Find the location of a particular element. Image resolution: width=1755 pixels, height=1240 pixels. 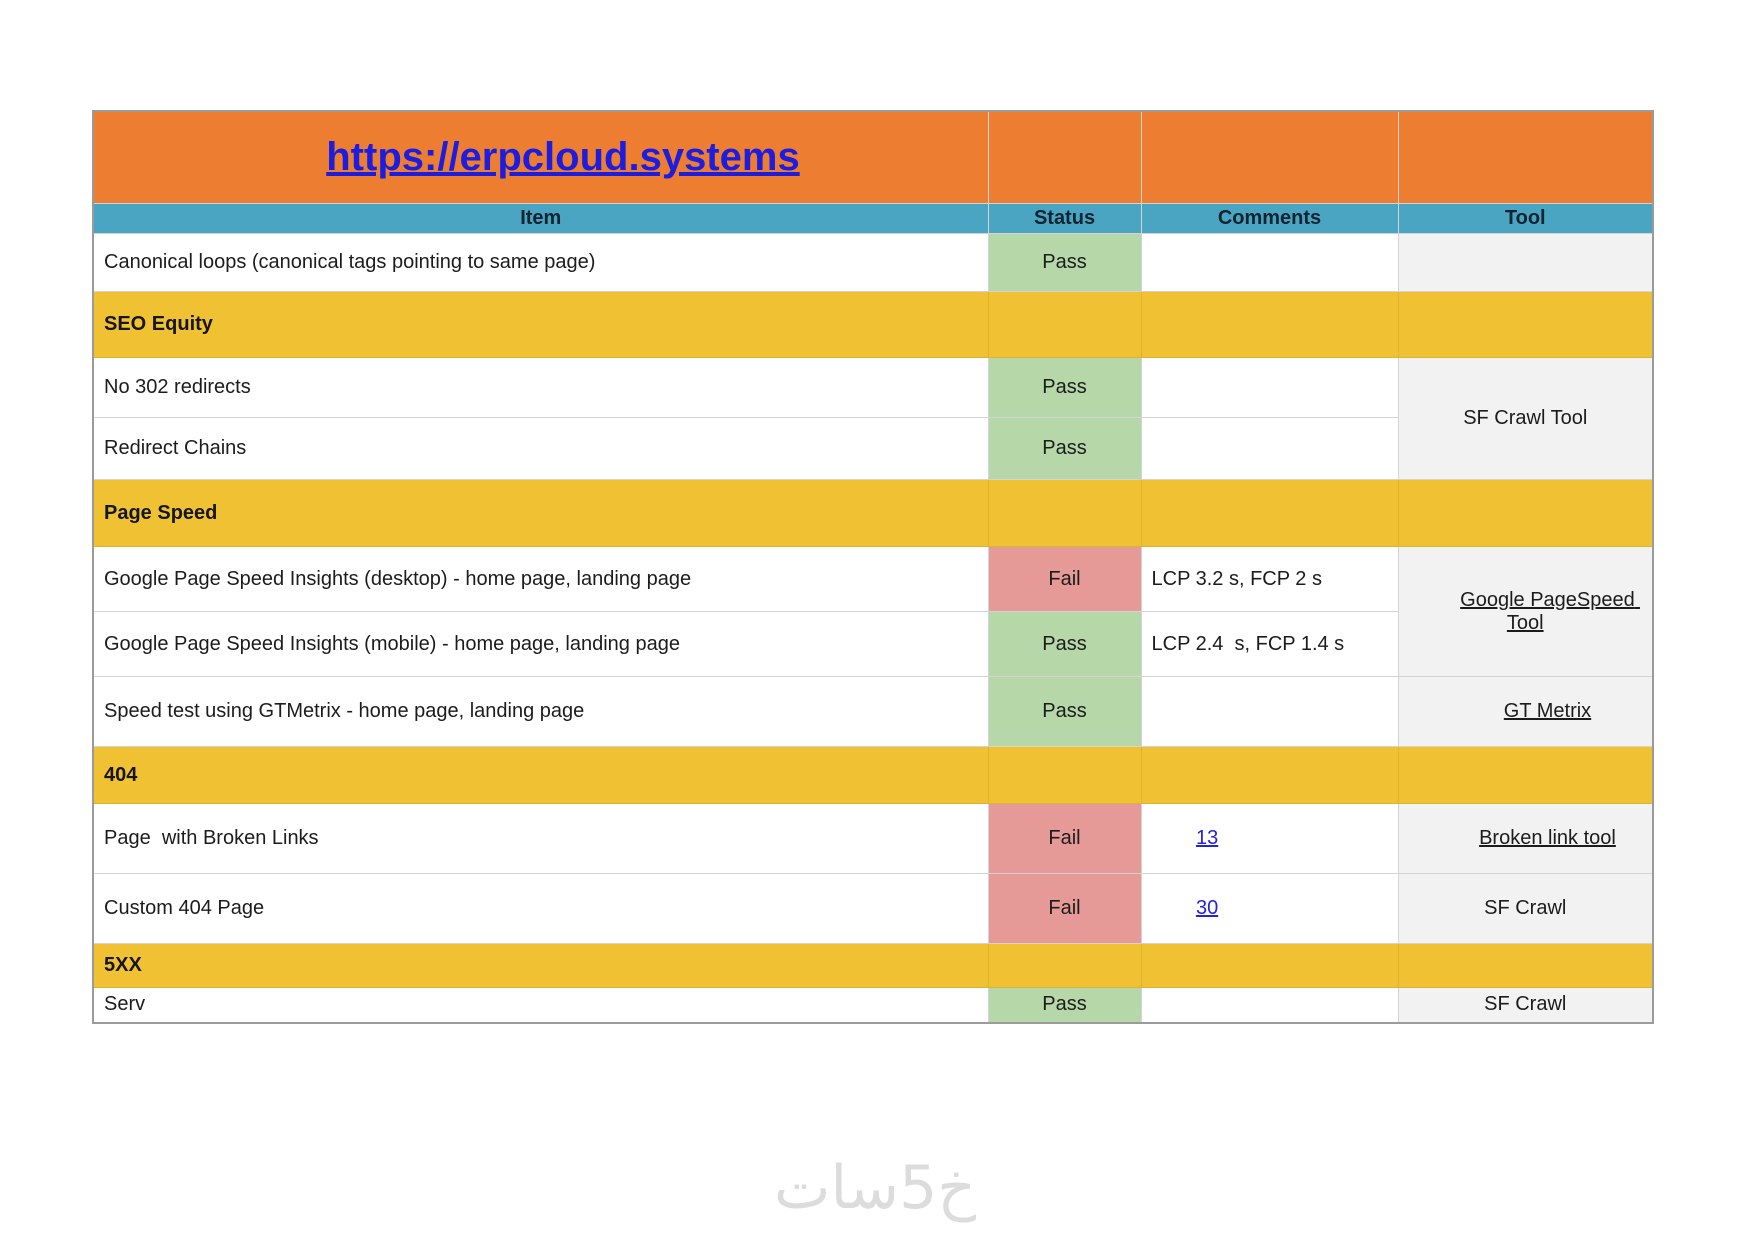

table-row: Redirect Chains Pass is located at coordinates (872, 448).